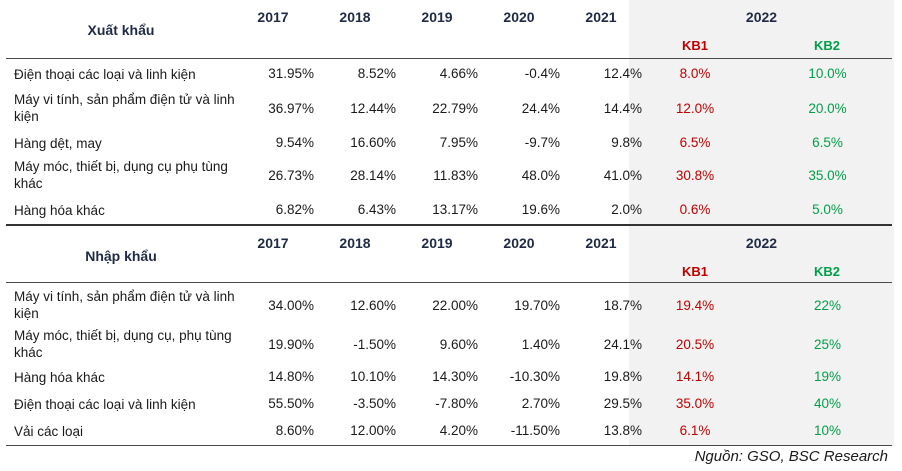 The image size is (902, 471). What do you see at coordinates (105, 74) in the screenshot?
I see `row-label: Điện thoại các loại và linh kiện` at bounding box center [105, 74].